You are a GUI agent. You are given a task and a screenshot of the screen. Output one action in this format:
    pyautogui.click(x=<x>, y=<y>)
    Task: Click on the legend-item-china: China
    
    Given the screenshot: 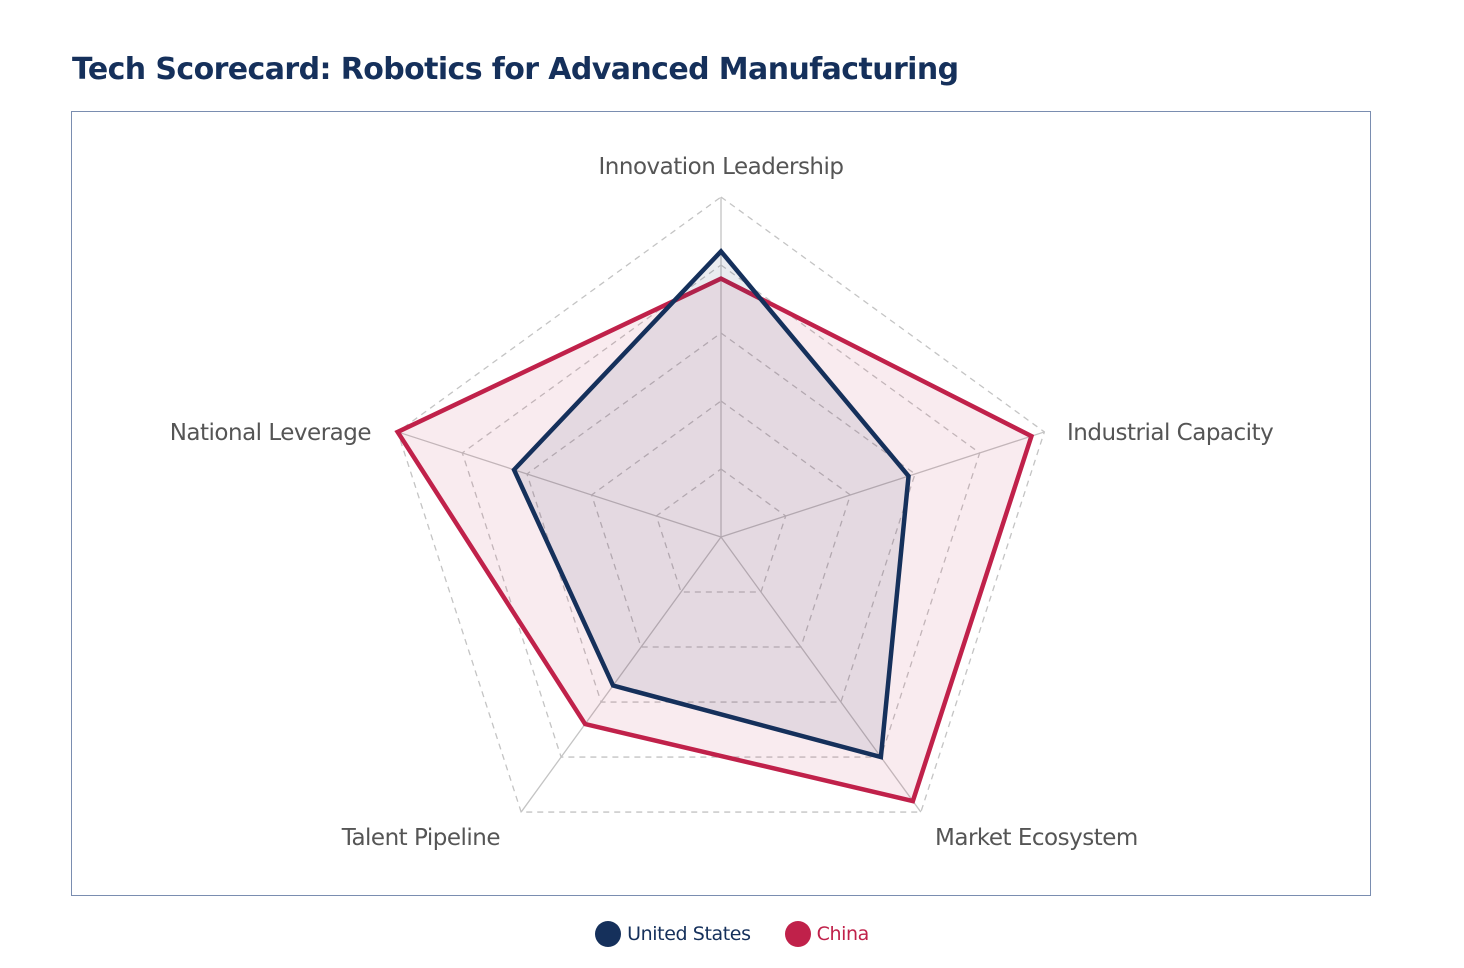 What is the action you would take?
    pyautogui.click(x=827, y=934)
    